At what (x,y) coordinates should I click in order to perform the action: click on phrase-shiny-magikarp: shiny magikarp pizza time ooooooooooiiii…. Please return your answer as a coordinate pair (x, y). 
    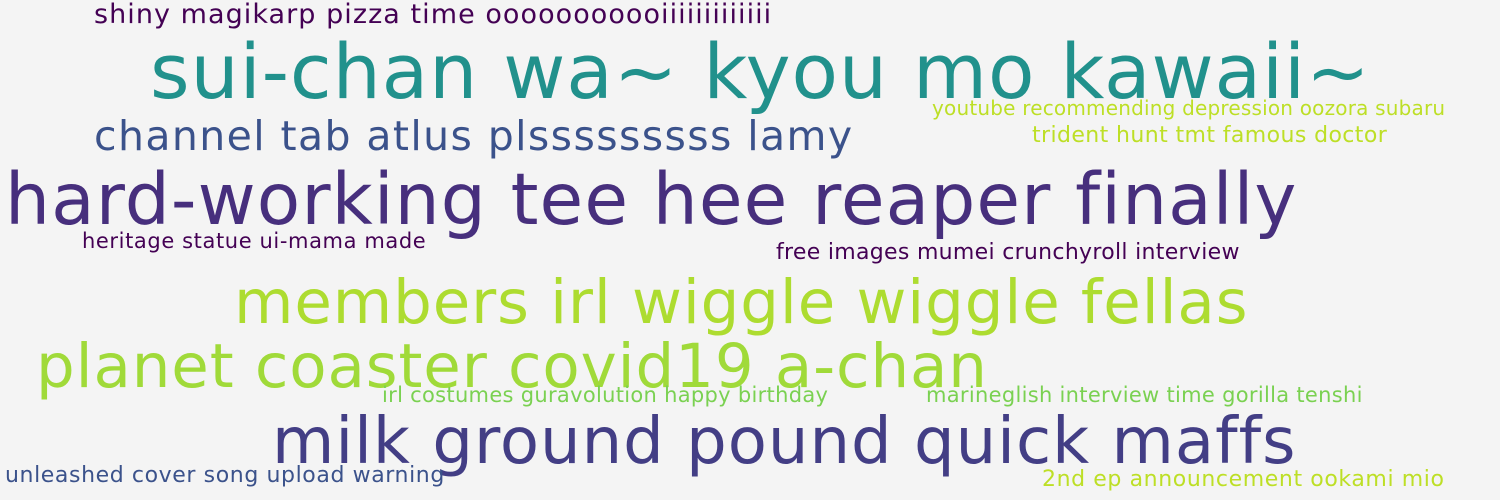
    Looking at the image, I should click on (433, 15).